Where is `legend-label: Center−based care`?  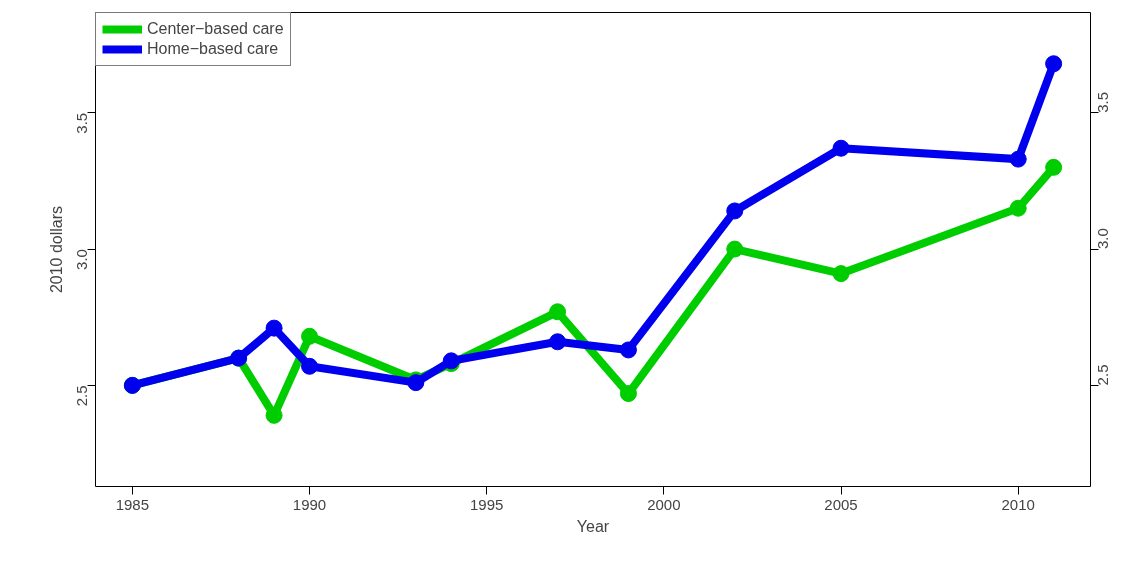 legend-label: Center−based care is located at coordinates (215, 29).